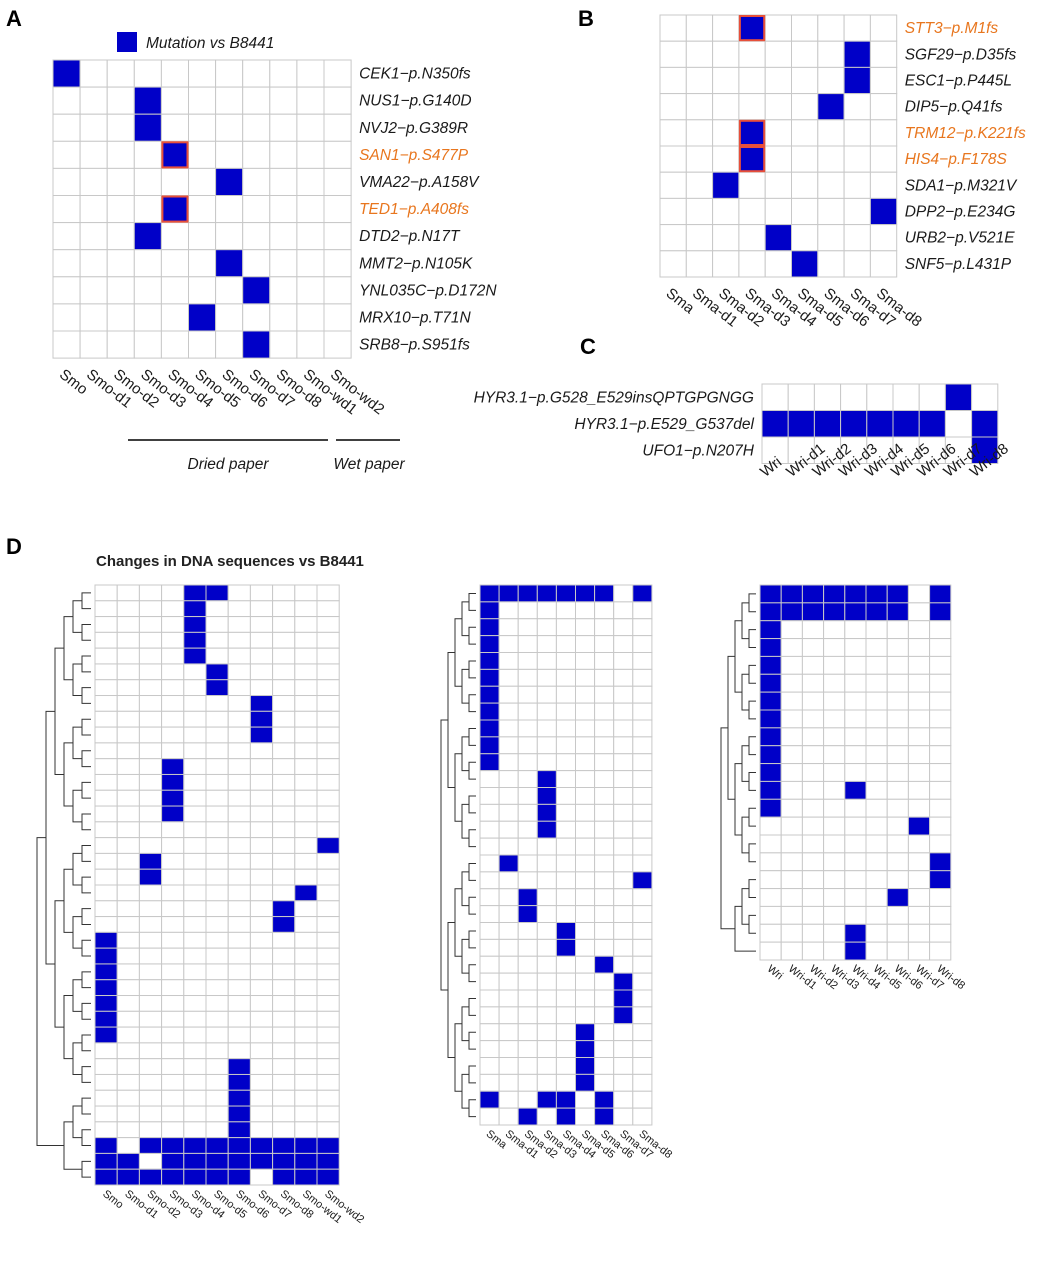 The image size is (1050, 1280). What do you see at coordinates (752, 28) in the screenshot?
I see `panel-b-cell-r0-c3` at bounding box center [752, 28].